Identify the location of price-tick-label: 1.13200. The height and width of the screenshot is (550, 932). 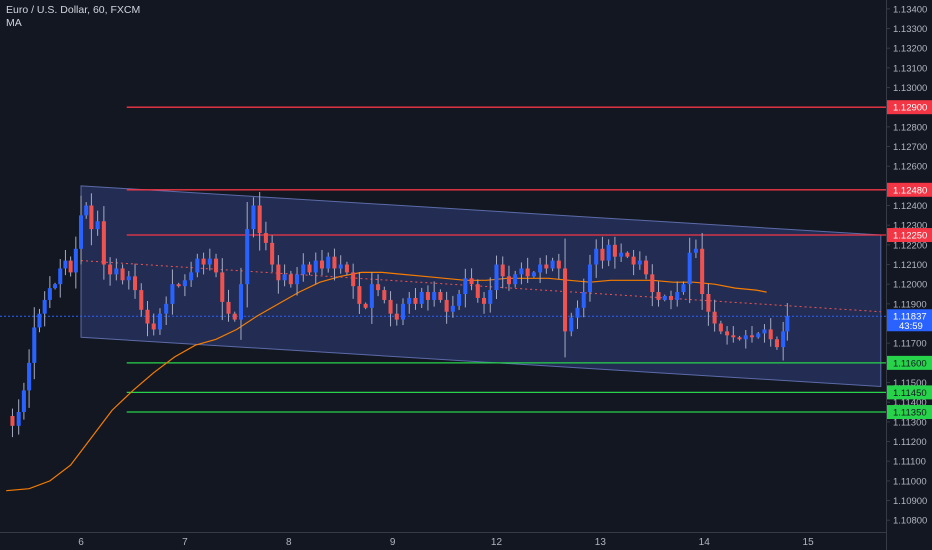
(910, 49).